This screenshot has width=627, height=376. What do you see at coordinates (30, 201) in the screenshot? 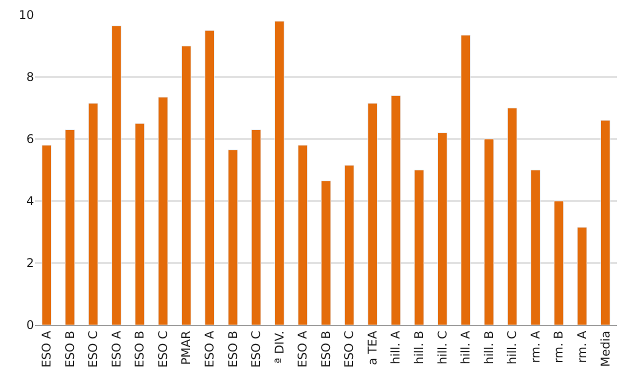
I see `y-tick-label: 4` at bounding box center [30, 201].